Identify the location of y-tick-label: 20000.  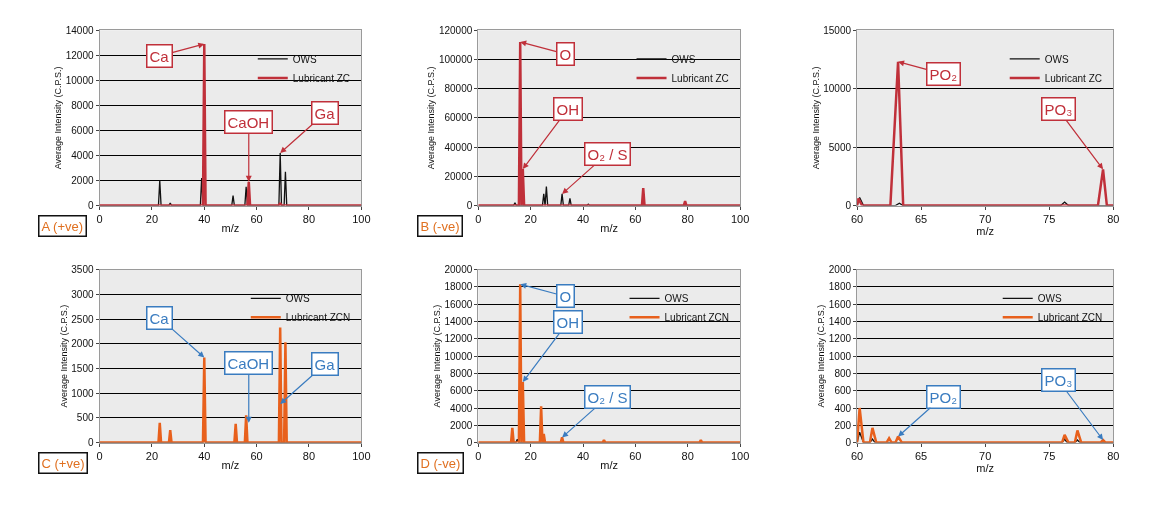
(458, 270).